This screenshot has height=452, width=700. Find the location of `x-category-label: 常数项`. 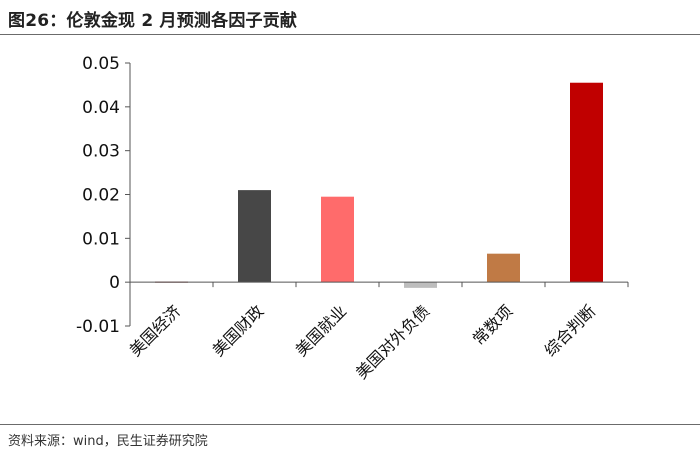

x-category-label: 常数项 is located at coordinates (492, 324).